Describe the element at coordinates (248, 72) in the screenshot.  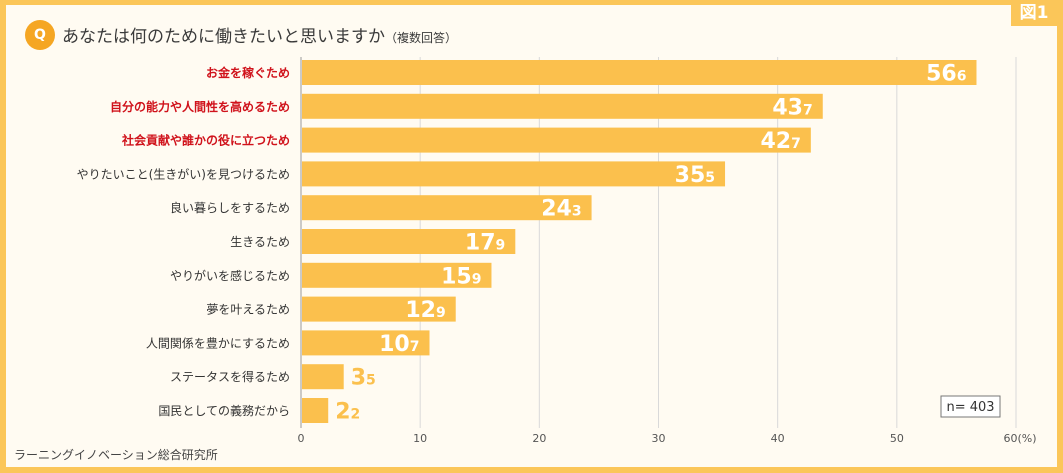
I see `category-label: お金を稼ぐため` at that location.